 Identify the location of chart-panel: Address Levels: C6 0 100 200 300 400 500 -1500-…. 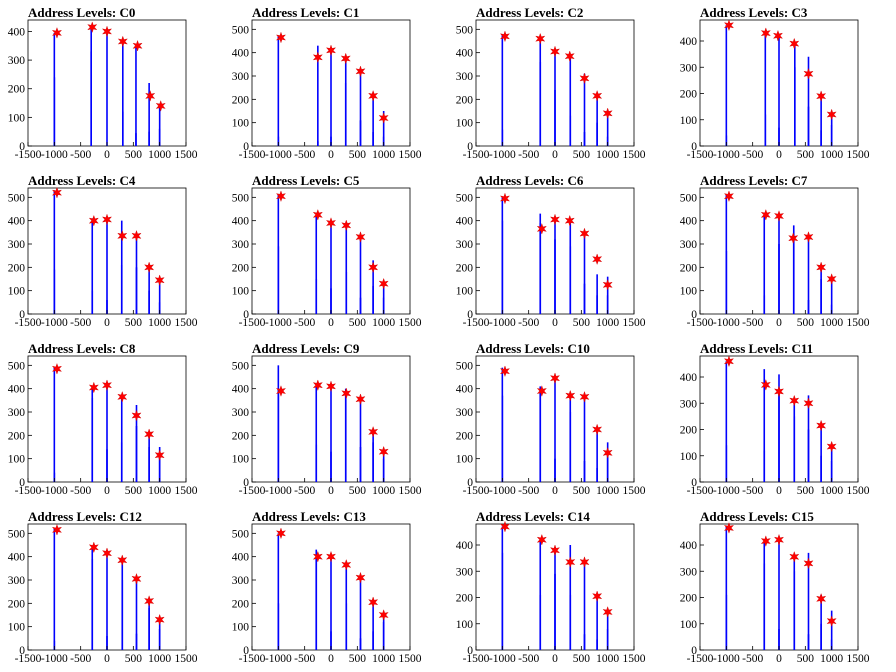
(560, 252).